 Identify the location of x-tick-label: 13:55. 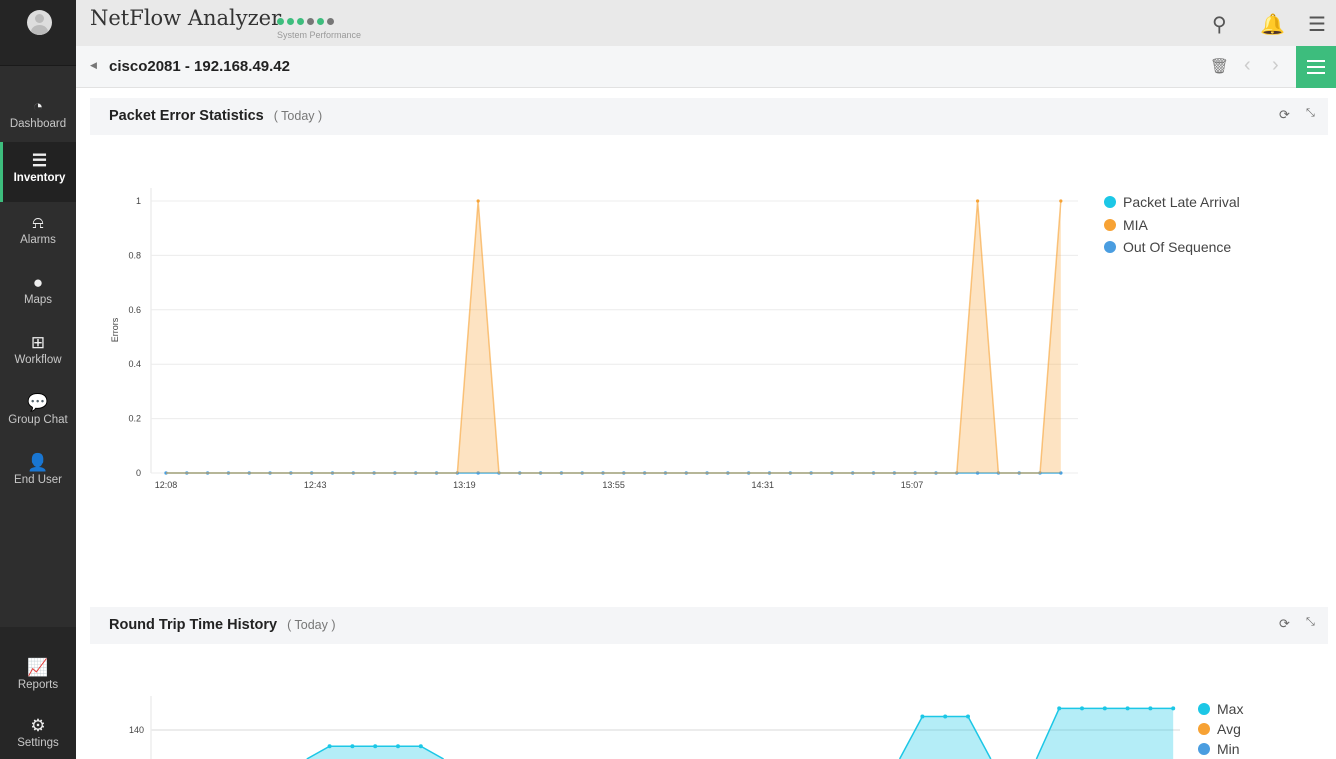
(613, 485).